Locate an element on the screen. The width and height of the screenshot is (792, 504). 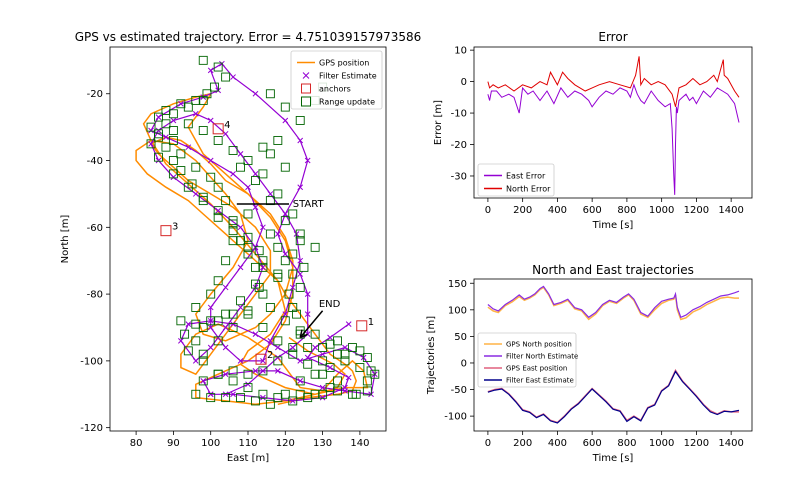
x-tick-label: 600 is located at coordinates (592, 210).